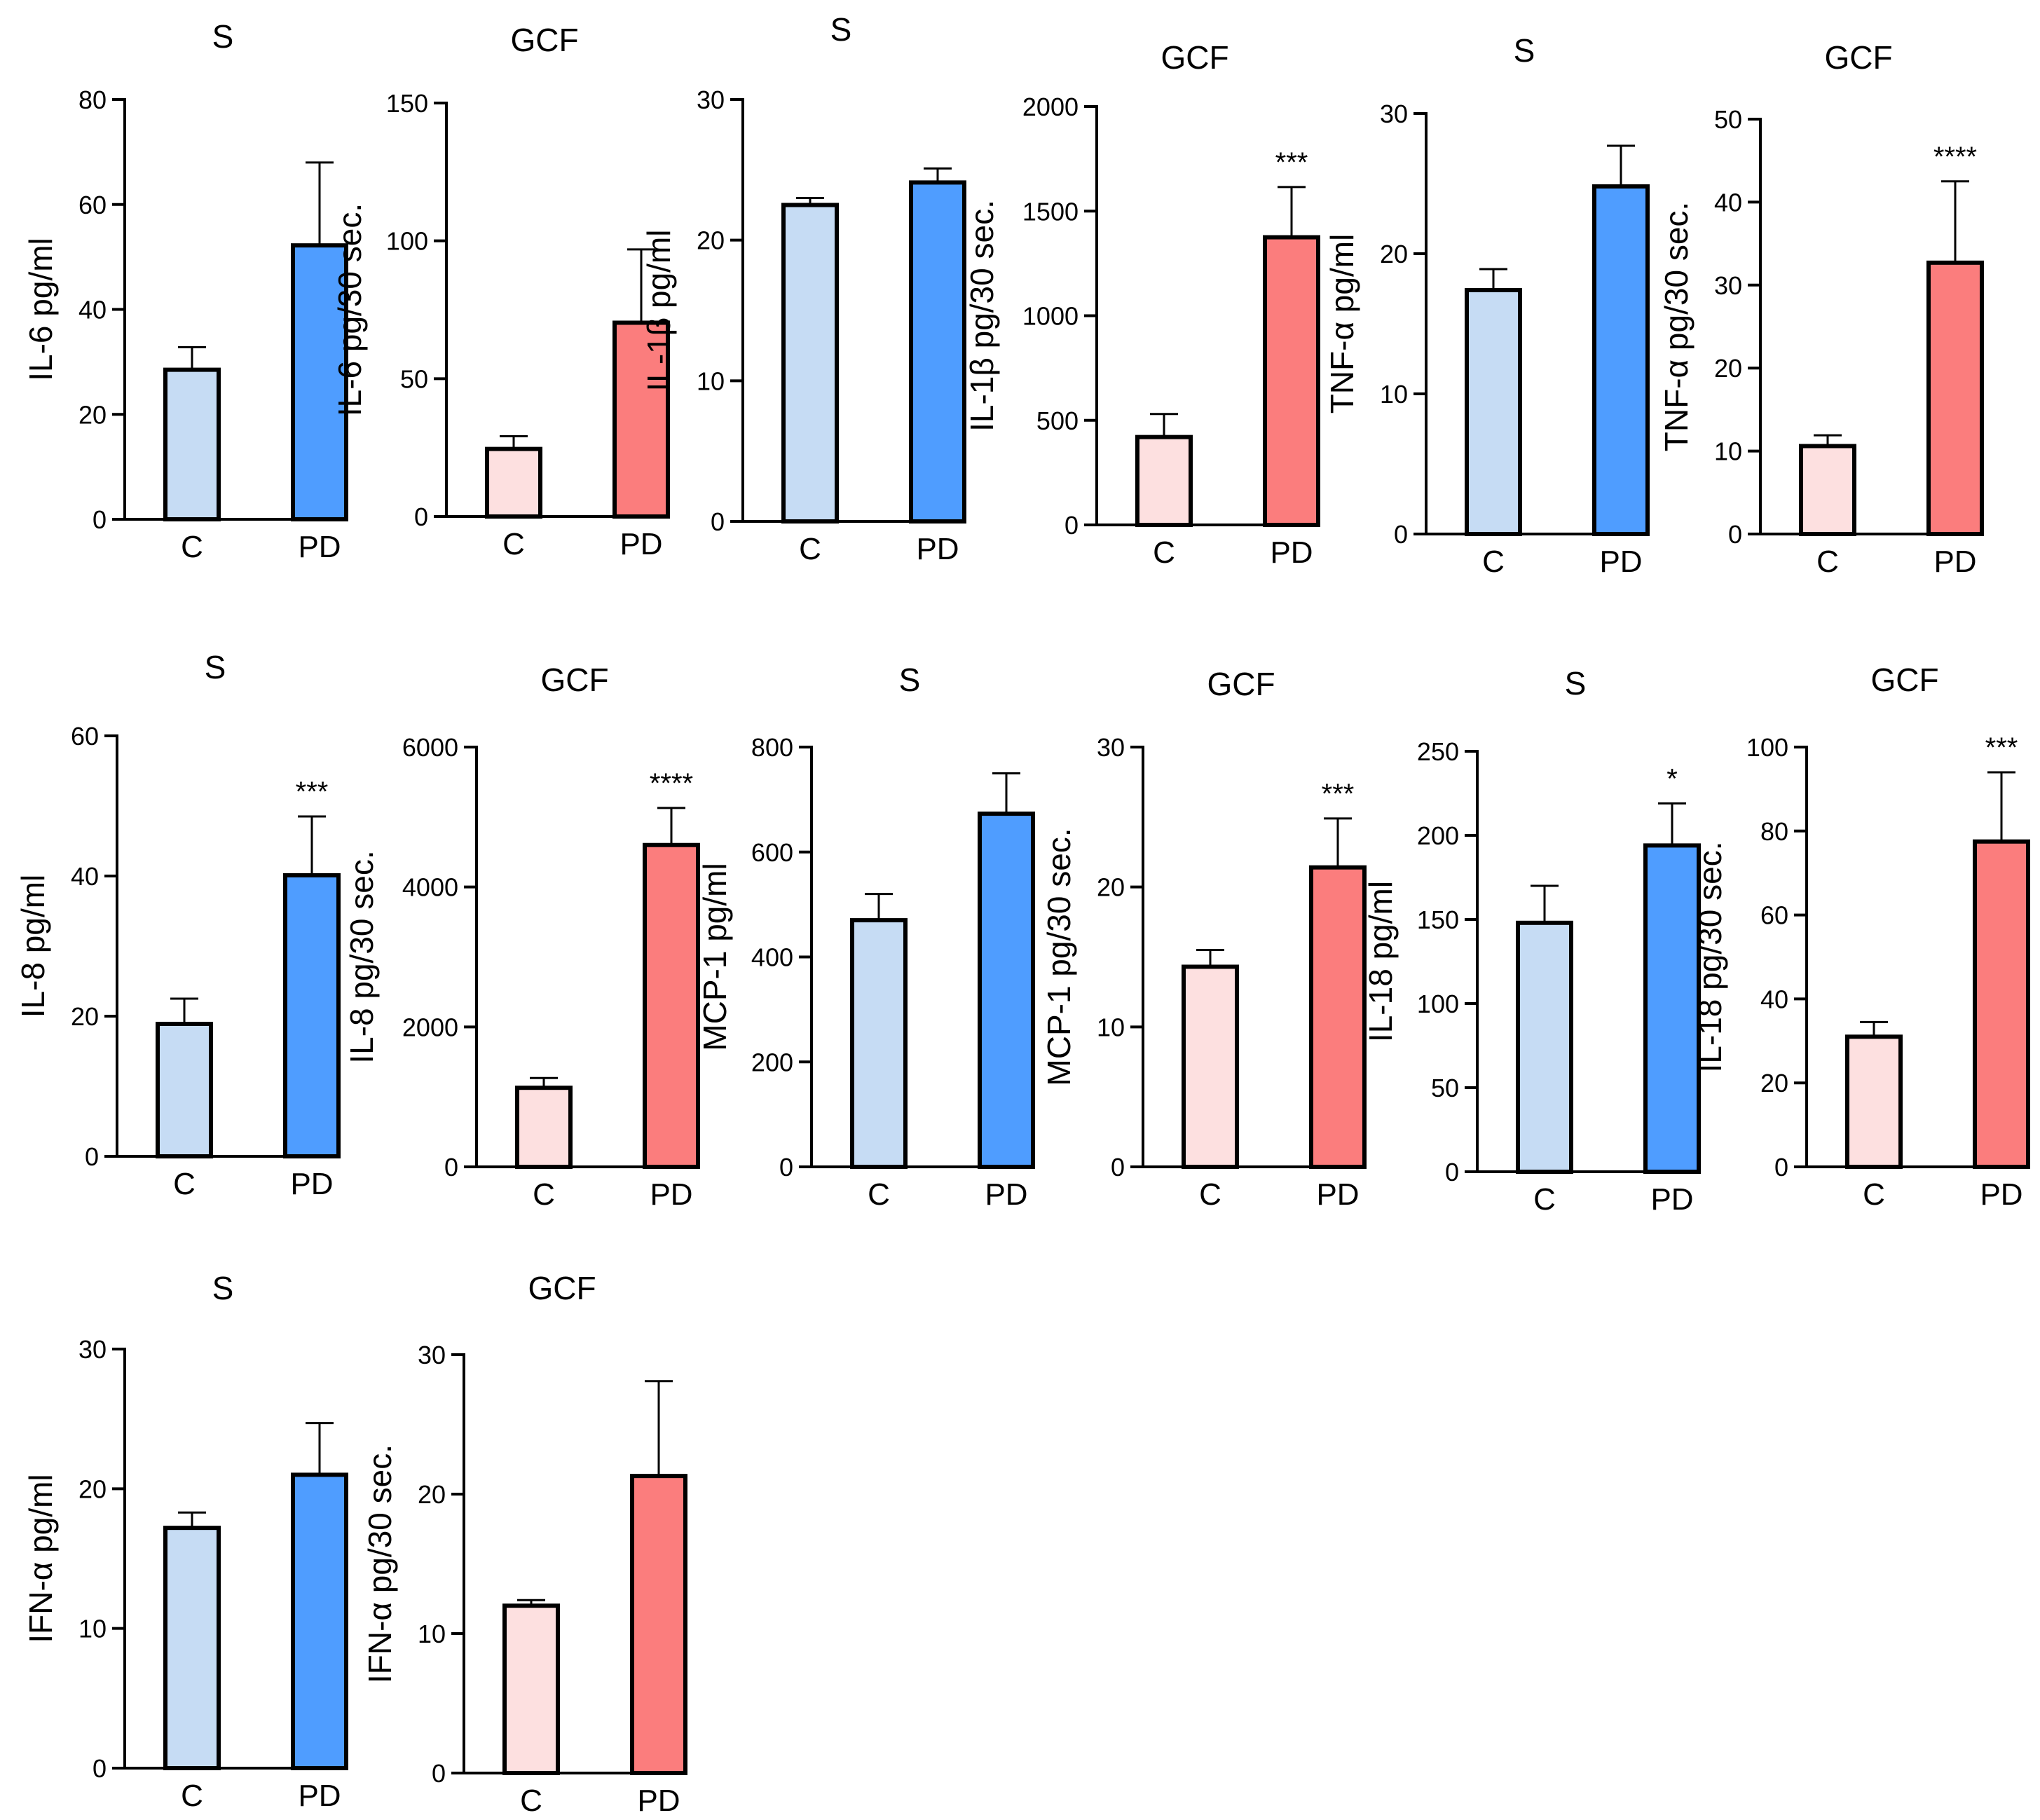 This screenshot has height=1820, width=2040. What do you see at coordinates (185, 291) in the screenshot?
I see `chart-panel-1: S 0 20 40 60 80 IL-6 pg/ml C PD` at bounding box center [185, 291].